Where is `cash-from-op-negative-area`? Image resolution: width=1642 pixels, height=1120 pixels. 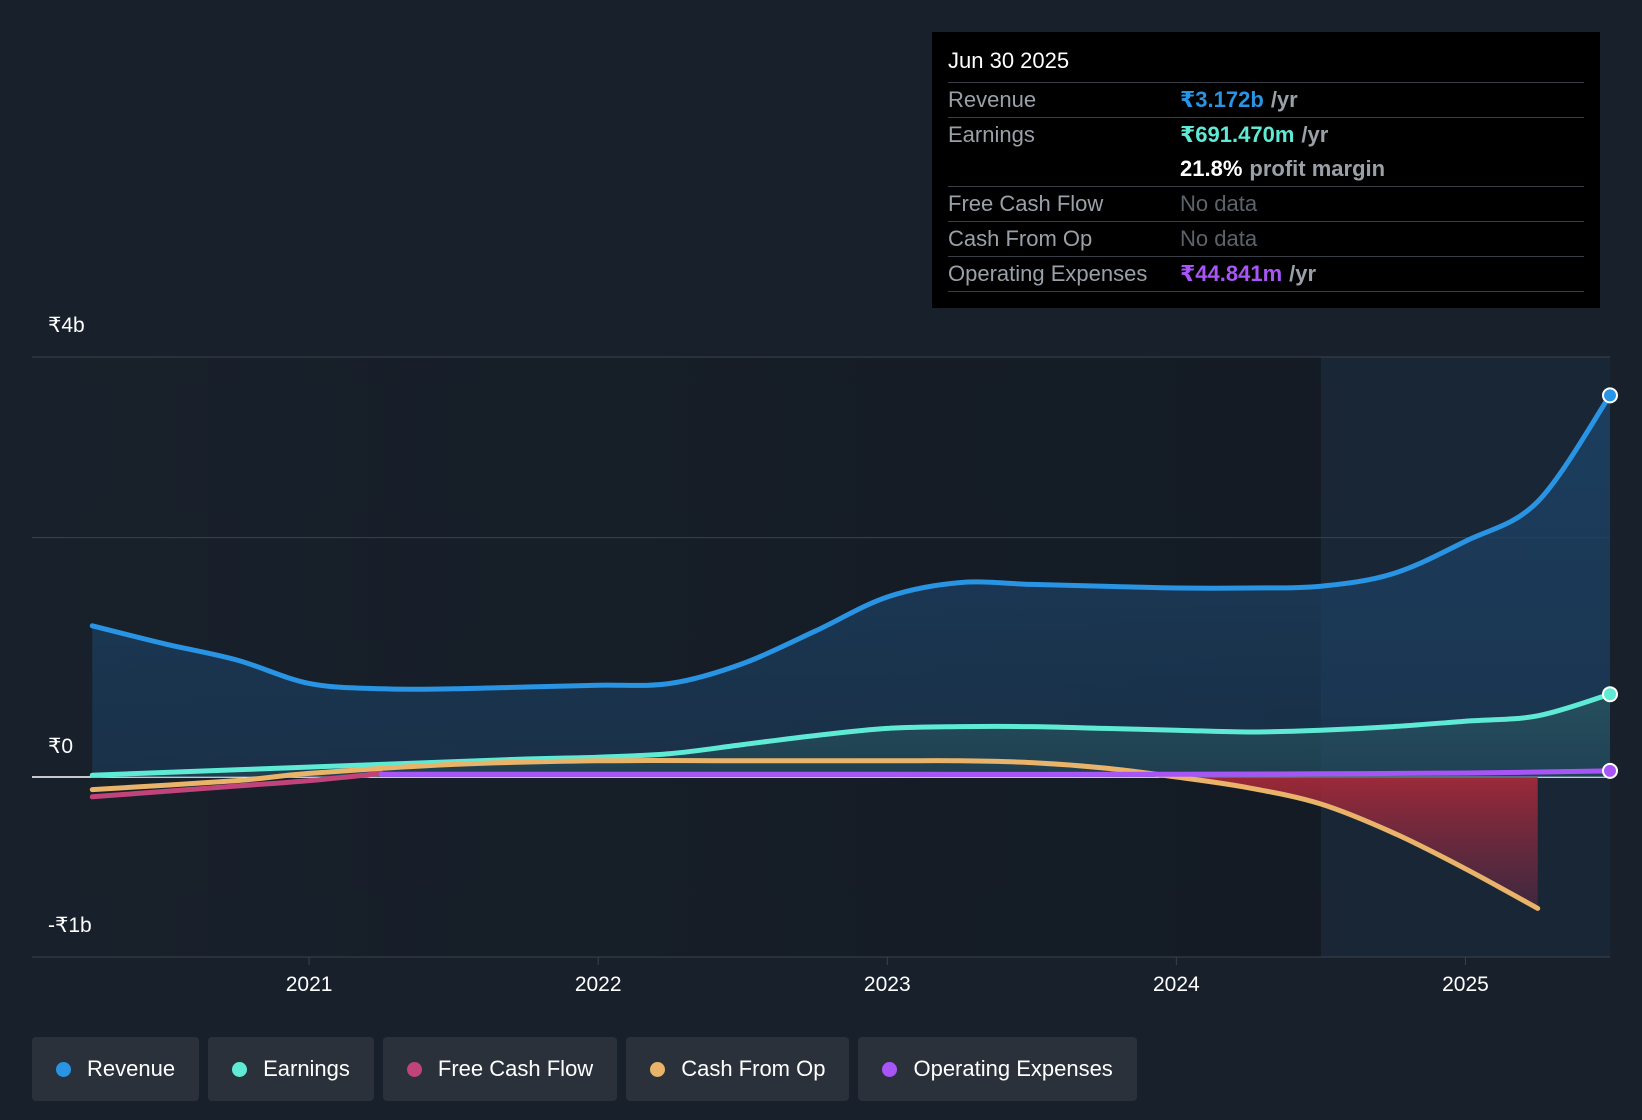
cash-from-op-negative-area is located at coordinates (1357, 843).